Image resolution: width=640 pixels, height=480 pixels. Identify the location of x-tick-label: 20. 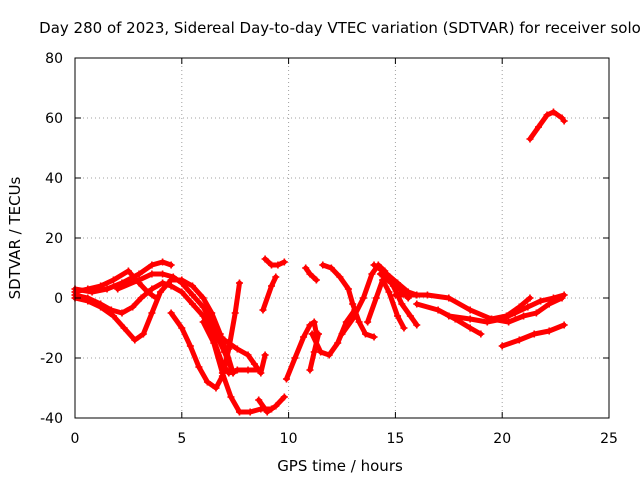
(502, 439).